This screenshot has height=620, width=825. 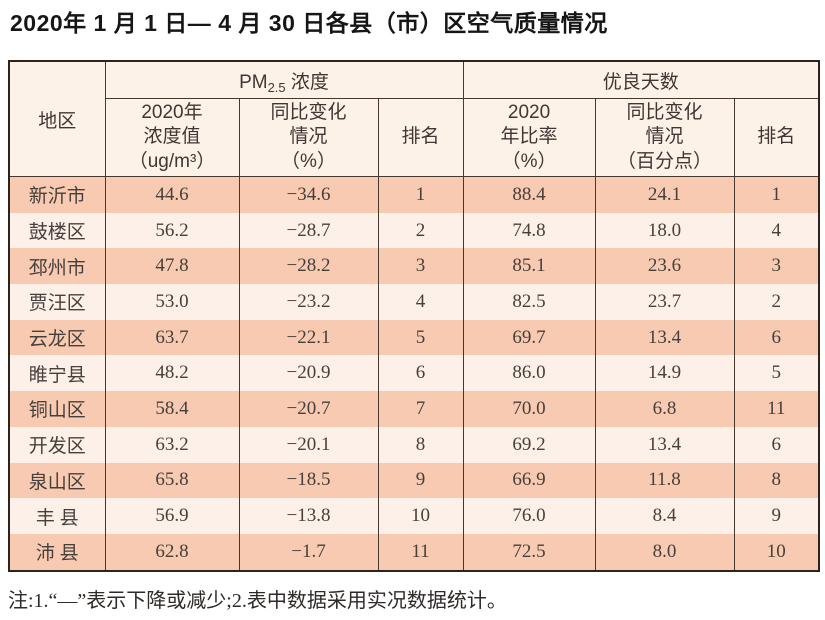 What do you see at coordinates (641, 79) in the screenshot?
I see `column-group-good-days: 优良天数` at bounding box center [641, 79].